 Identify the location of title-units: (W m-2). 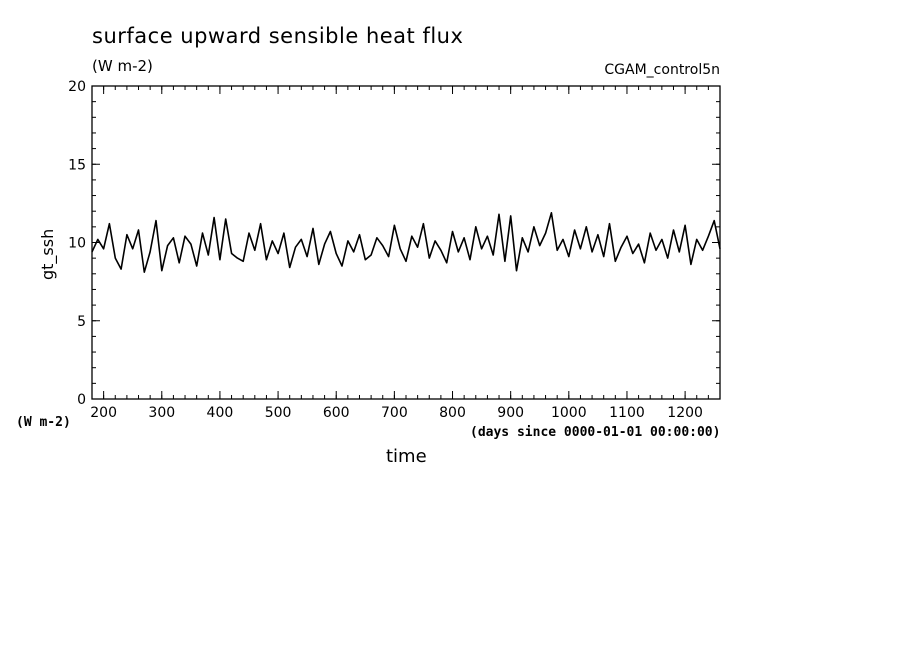
(122, 66).